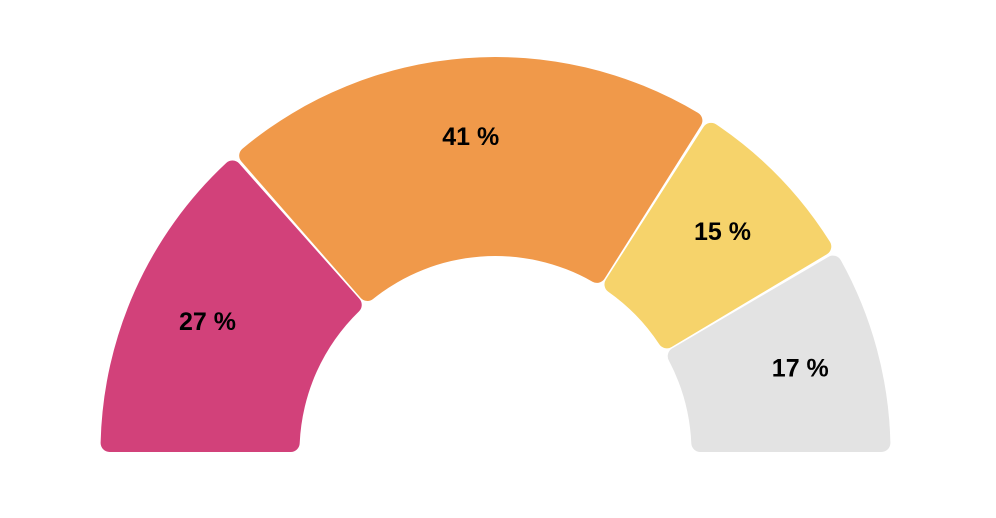  What do you see at coordinates (470, 137) in the screenshot?
I see `slice-label-1: 41 %` at bounding box center [470, 137].